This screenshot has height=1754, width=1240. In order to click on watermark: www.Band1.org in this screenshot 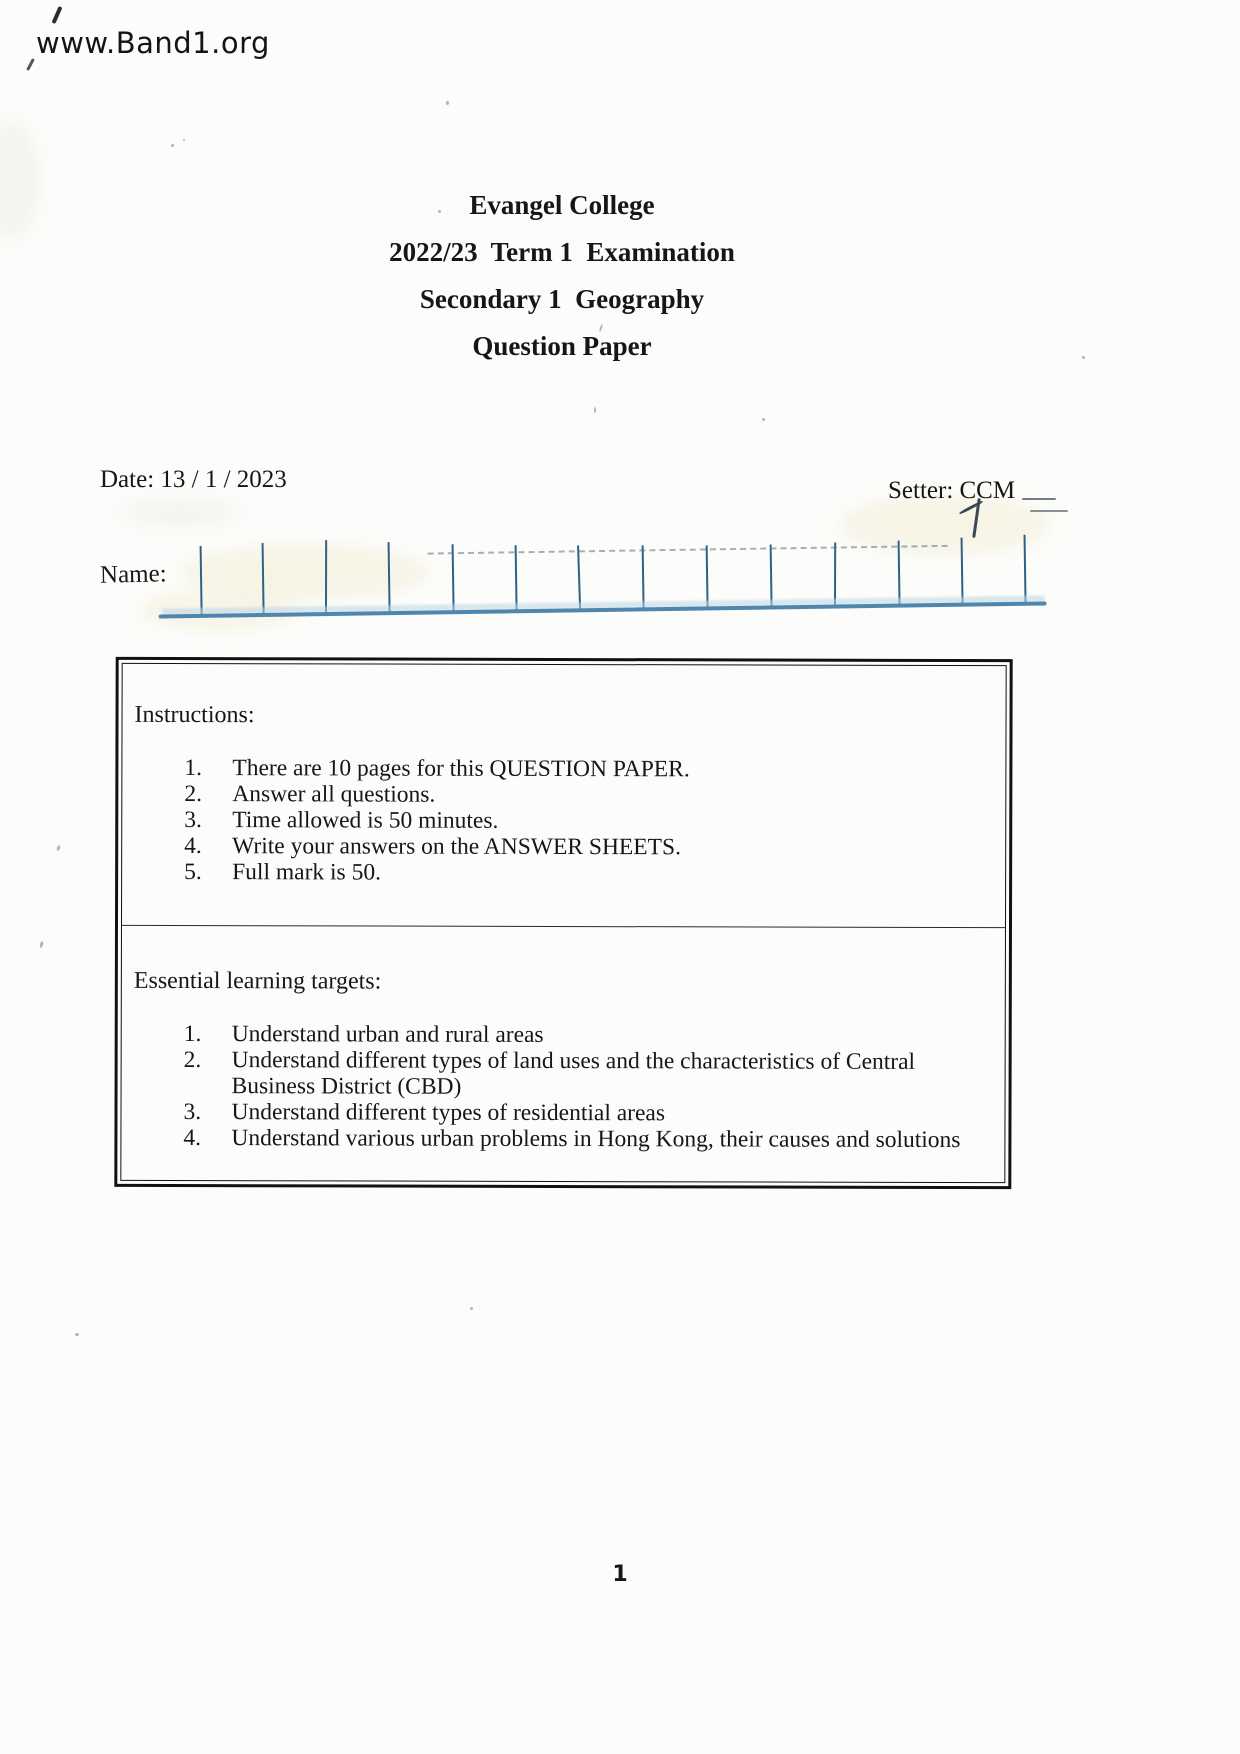, I will do `click(153, 43)`.